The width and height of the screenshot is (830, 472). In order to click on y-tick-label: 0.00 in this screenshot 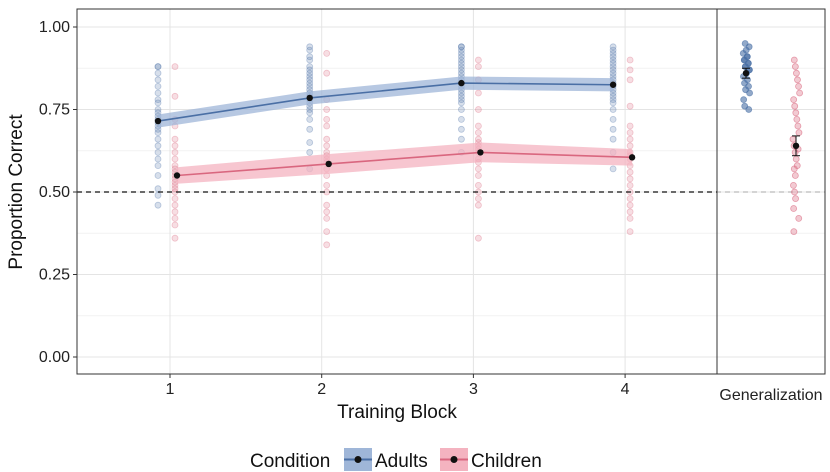, I will do `click(54, 357)`.